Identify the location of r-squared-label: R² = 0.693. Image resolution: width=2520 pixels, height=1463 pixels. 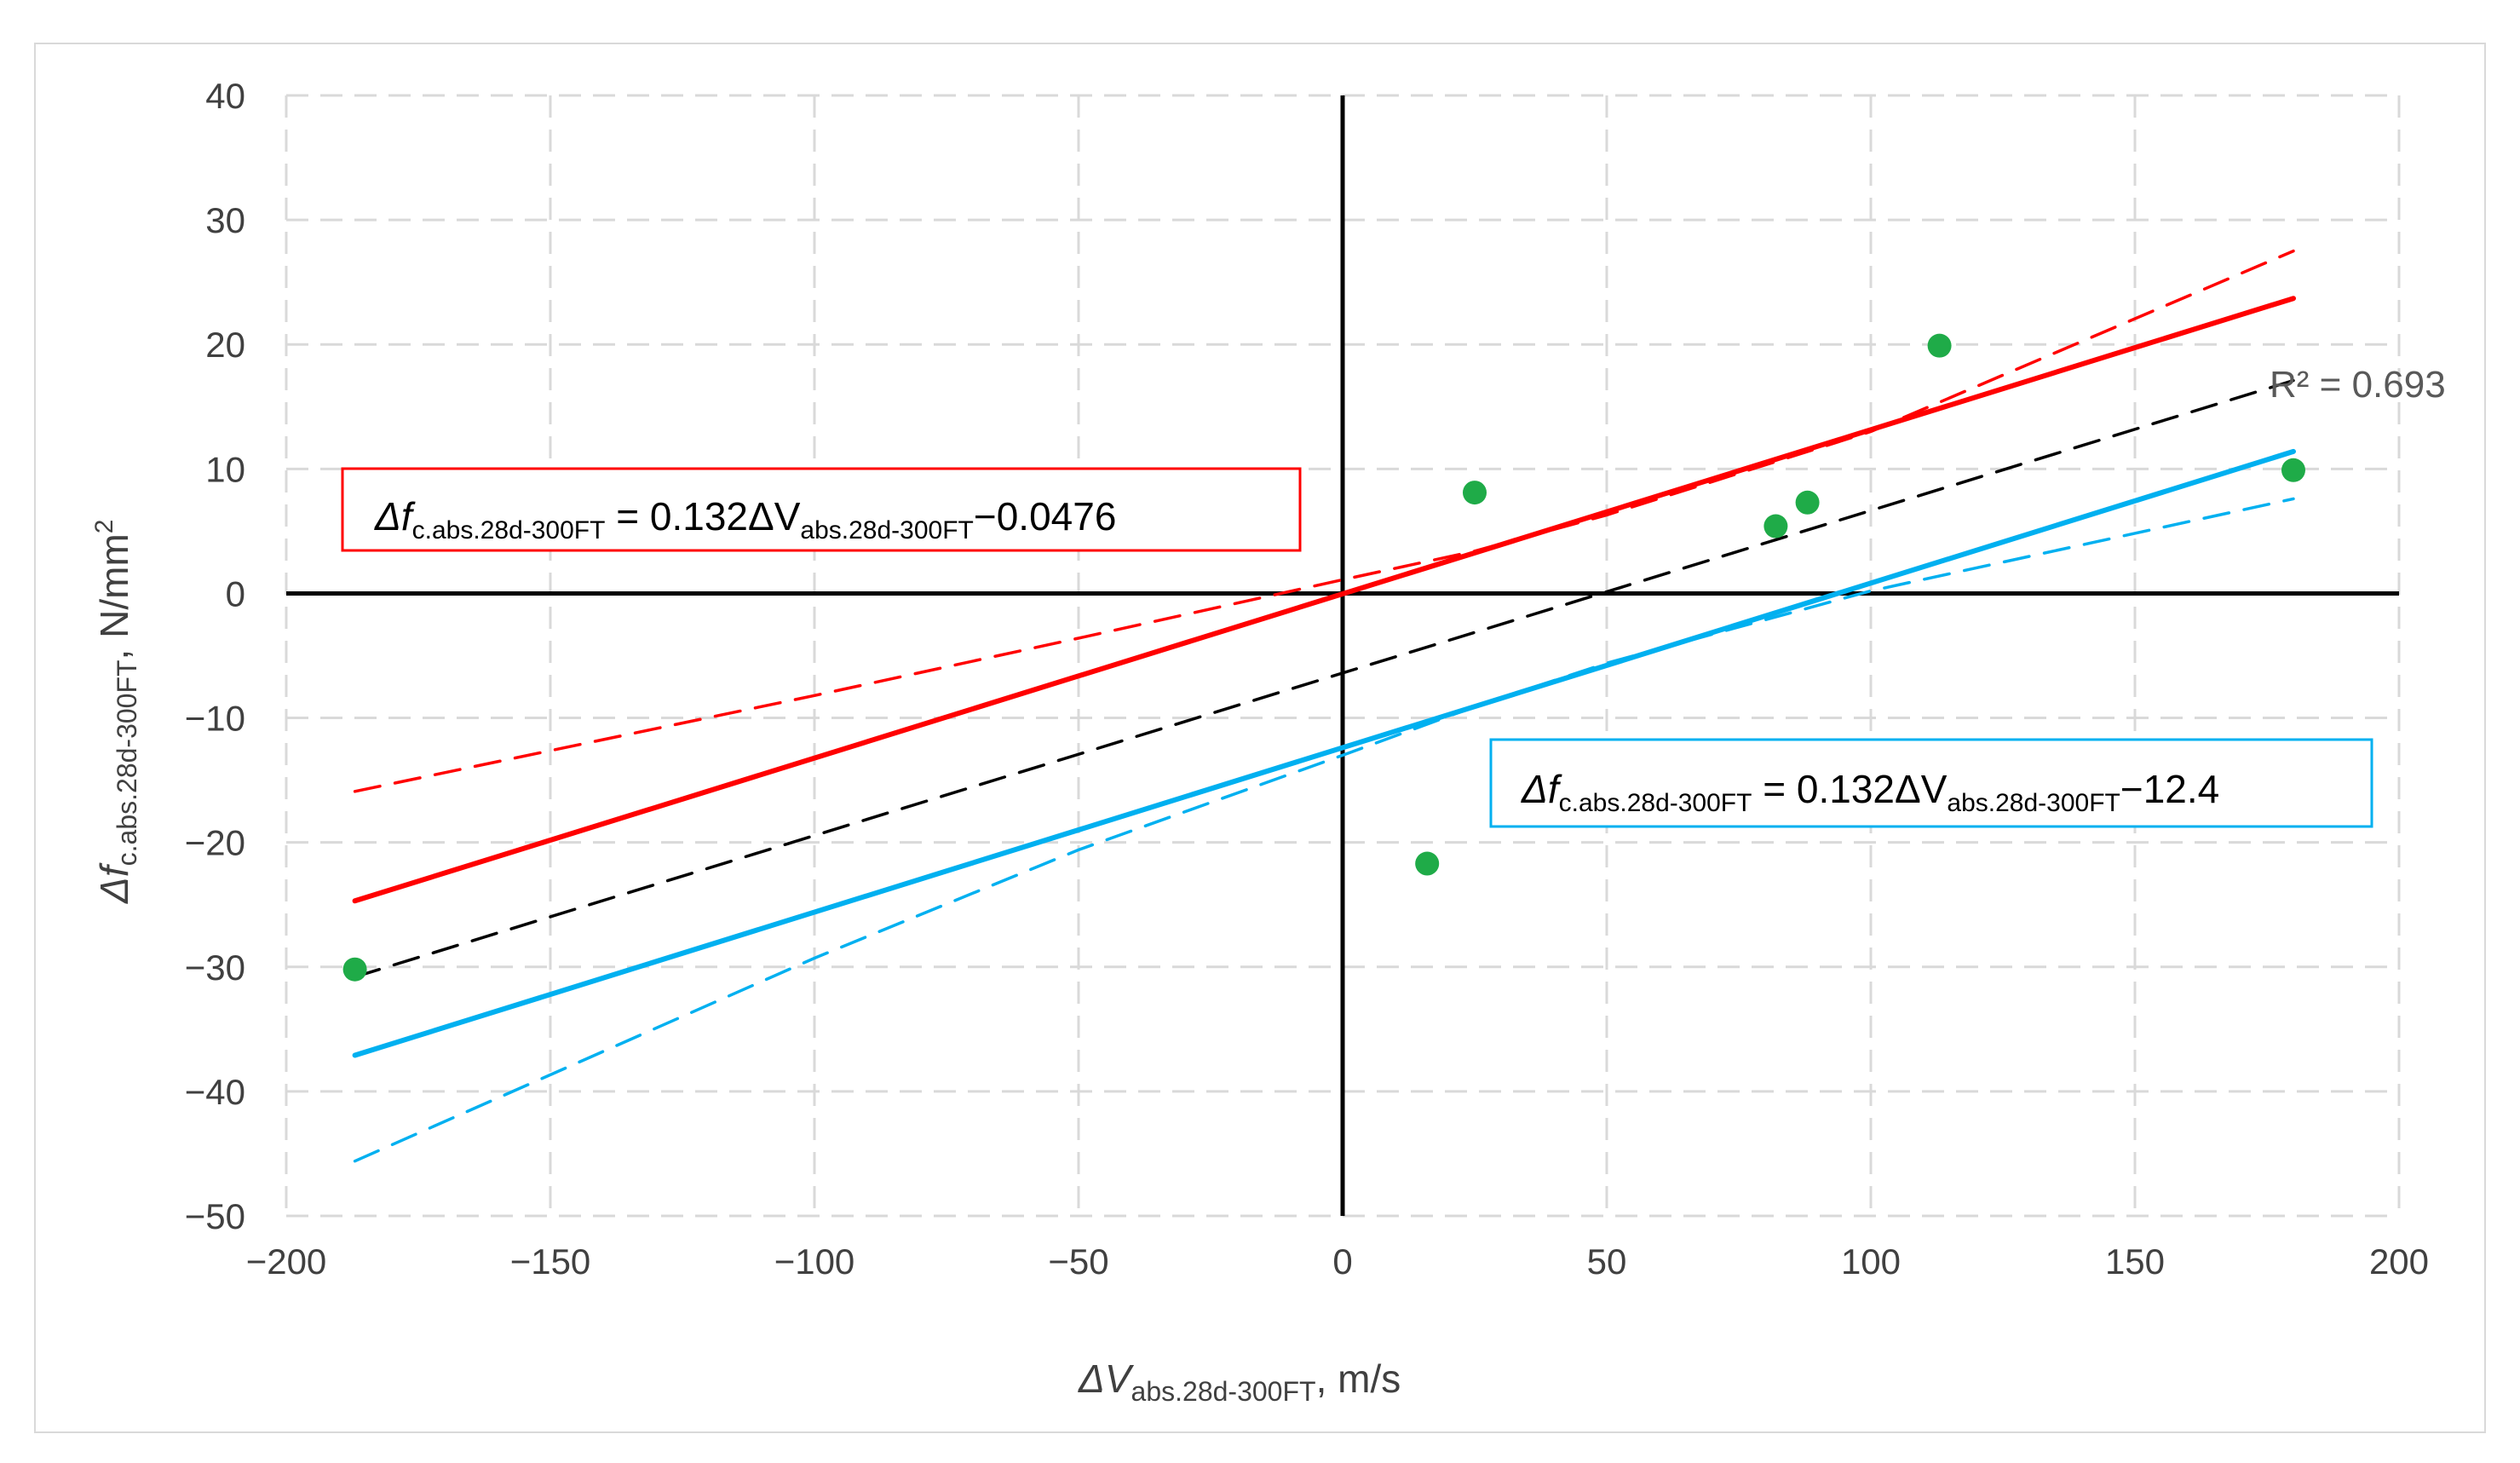
(2358, 385).